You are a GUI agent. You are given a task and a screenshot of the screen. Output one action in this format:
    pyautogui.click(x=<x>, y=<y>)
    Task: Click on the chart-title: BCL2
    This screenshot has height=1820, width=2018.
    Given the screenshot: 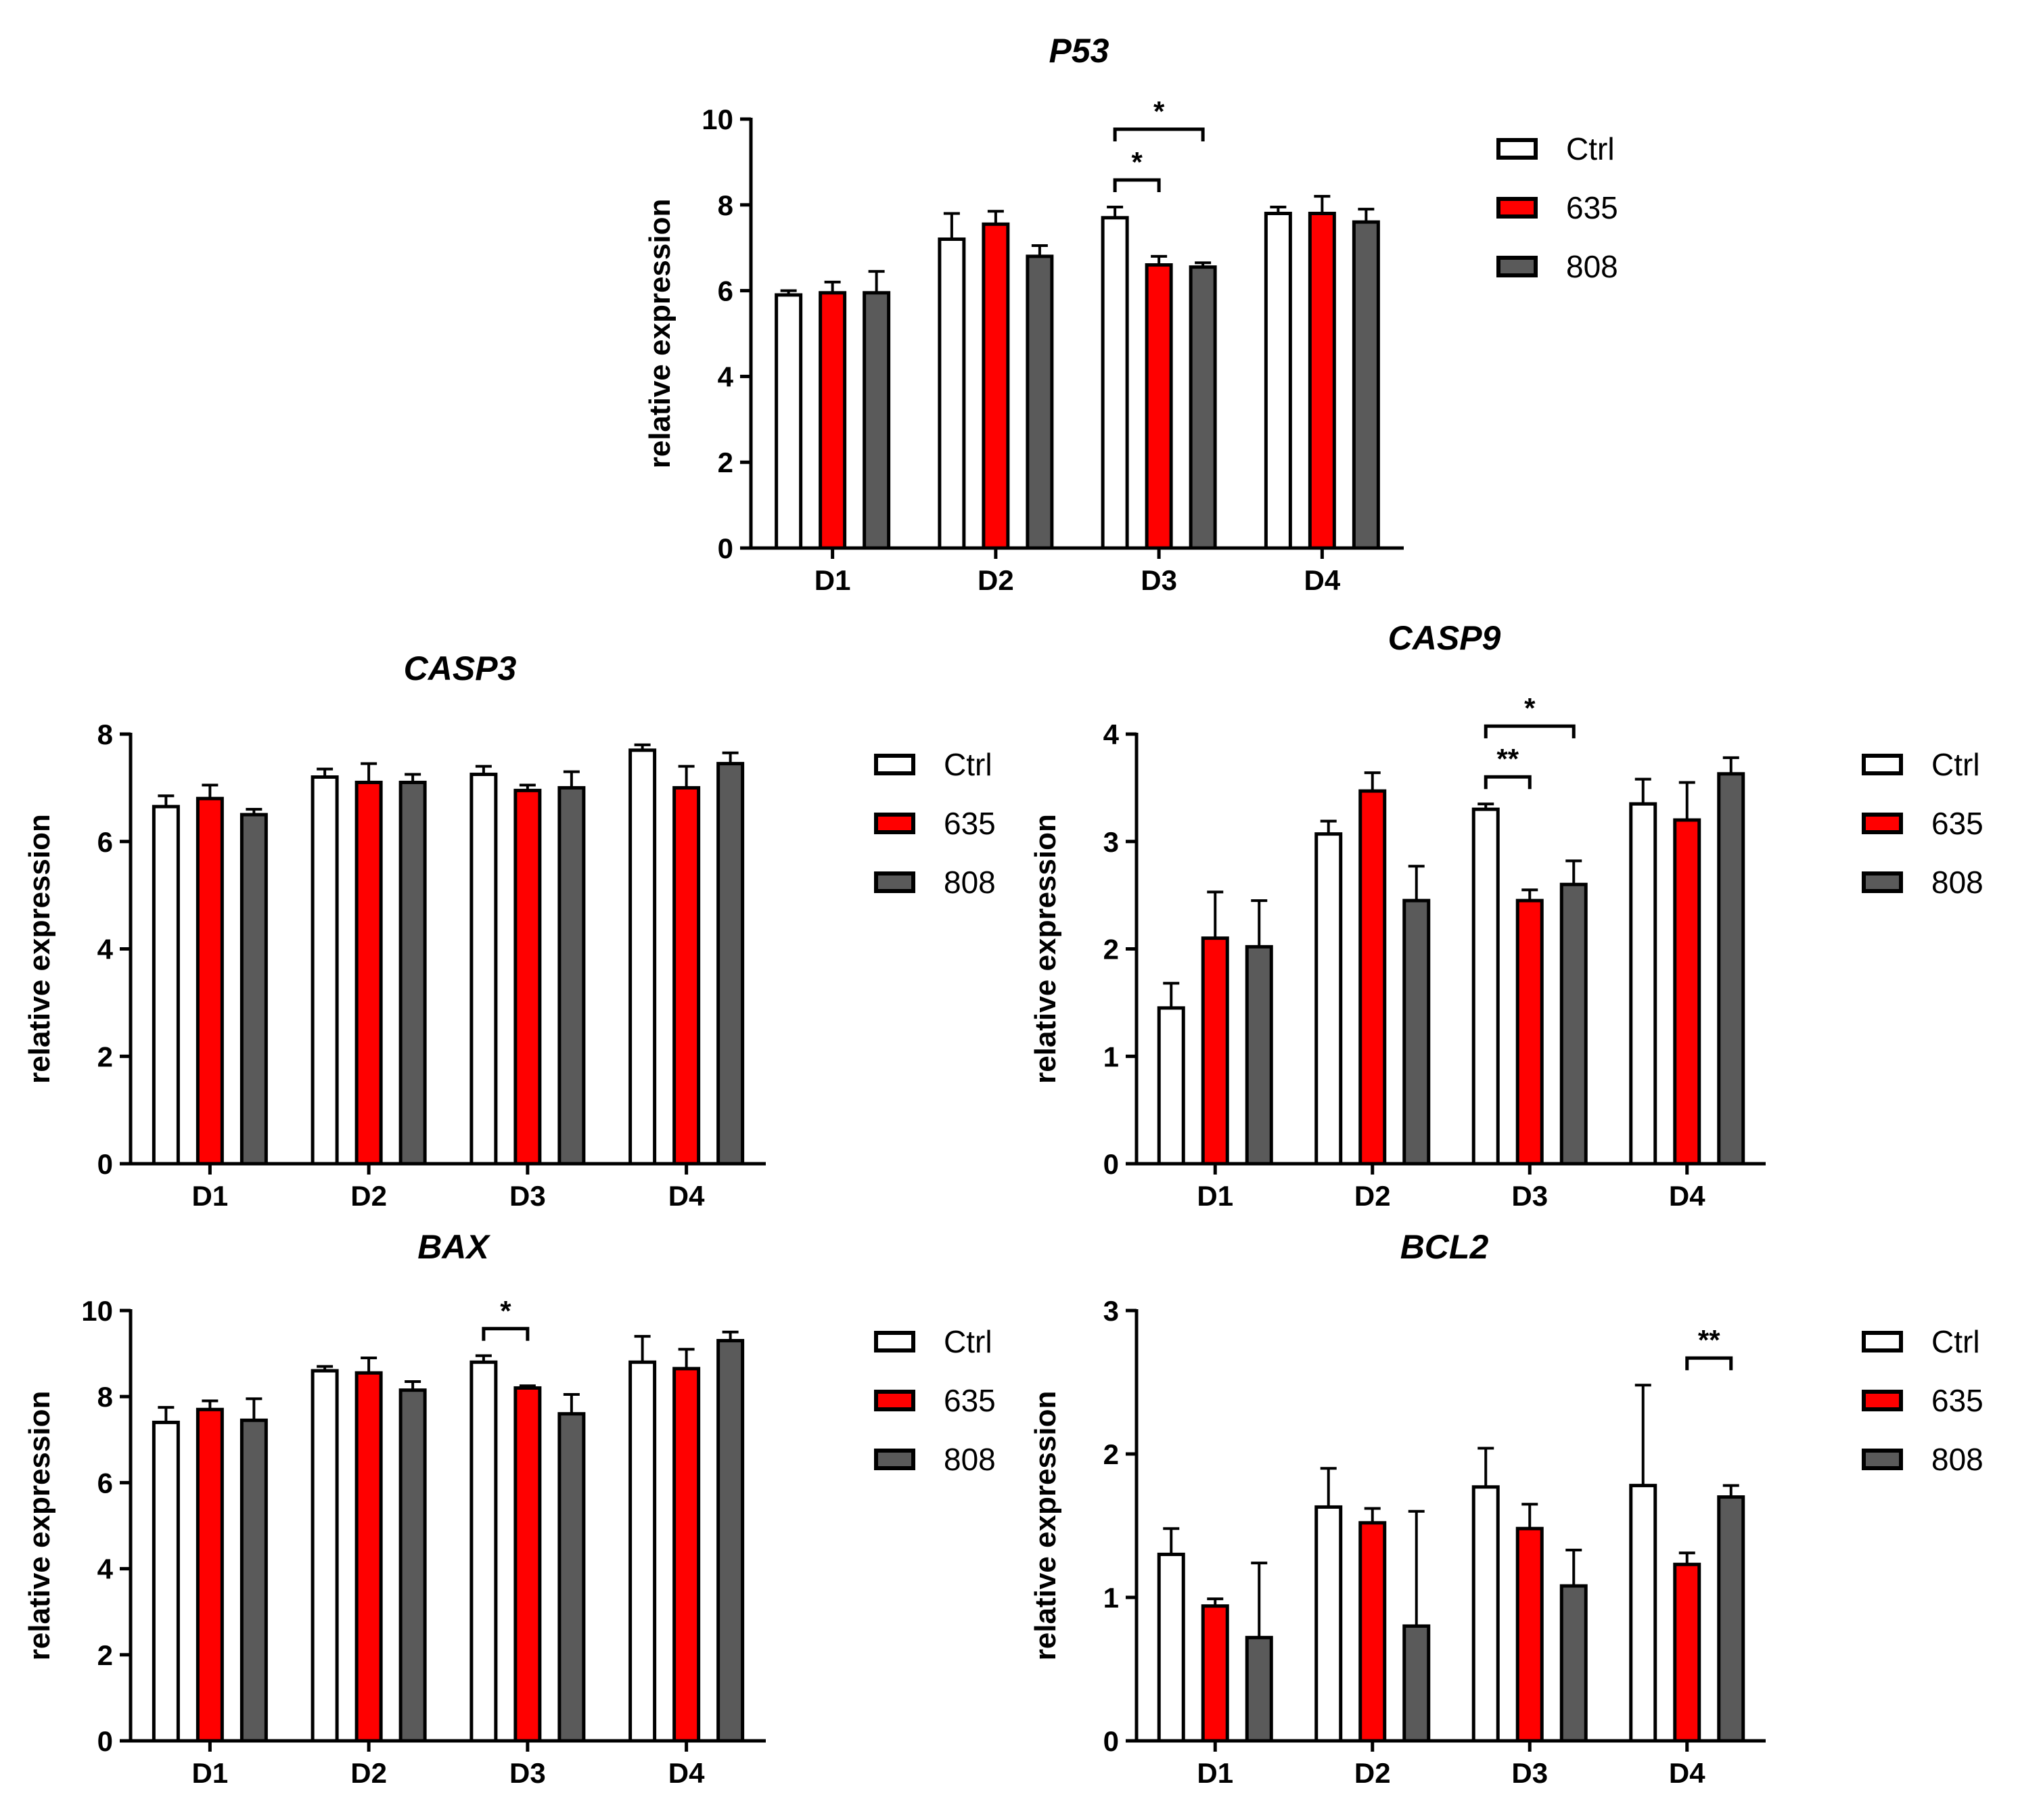 What is the action you would take?
    pyautogui.click(x=1445, y=1247)
    